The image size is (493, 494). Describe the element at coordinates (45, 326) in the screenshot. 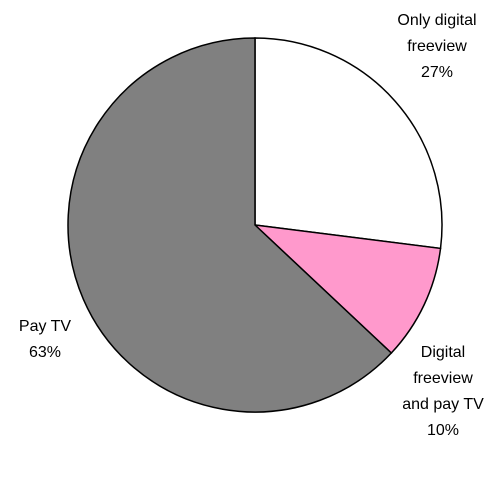

I see `category-label: Pay TV` at that location.